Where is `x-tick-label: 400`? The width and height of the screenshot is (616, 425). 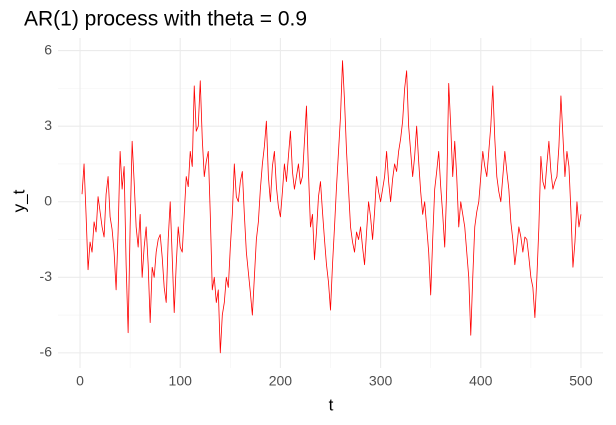
x-tick-label: 400 is located at coordinates (481, 381).